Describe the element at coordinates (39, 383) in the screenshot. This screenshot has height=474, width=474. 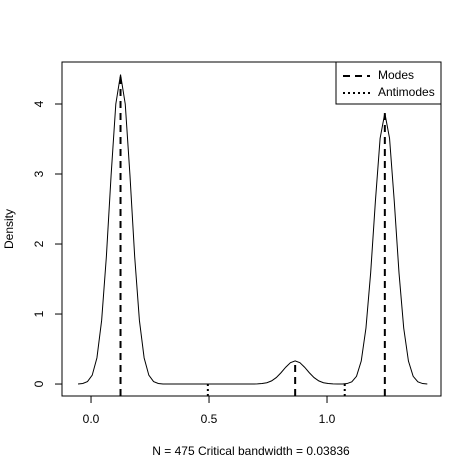
I see `y-tick-label: 0` at that location.